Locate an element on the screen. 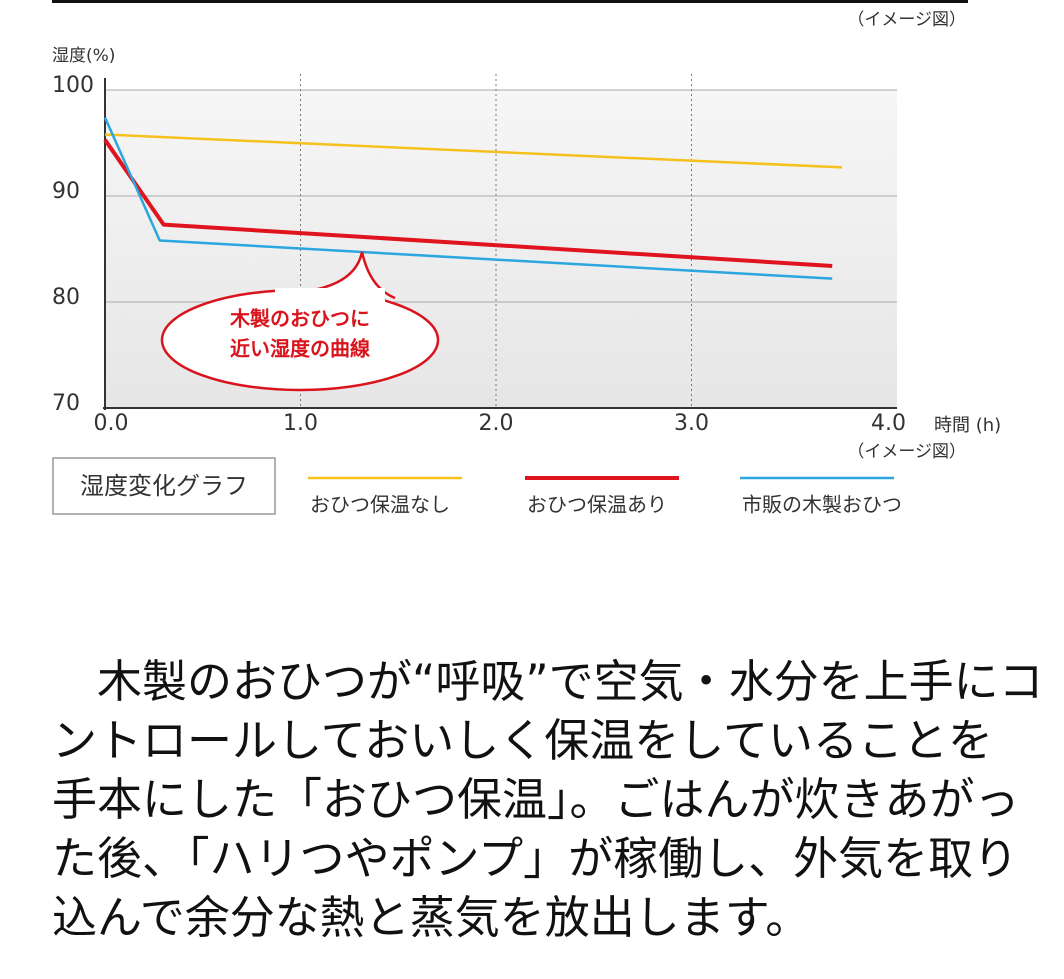 Image resolution: width=1064 pixels, height=979 pixels. x-tick-label: 1.0 is located at coordinates (300, 423).